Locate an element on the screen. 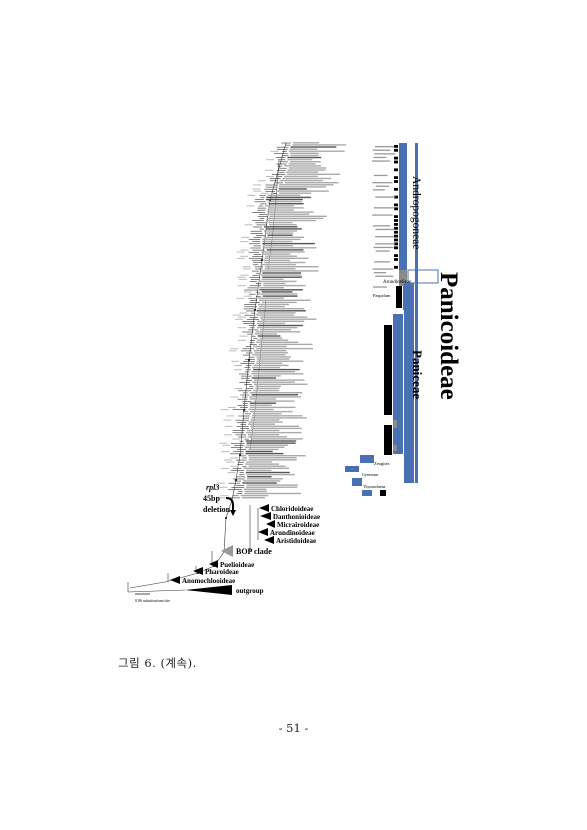 This screenshot has height=830, width=587. lower-block is located at coordinates (367, 493).